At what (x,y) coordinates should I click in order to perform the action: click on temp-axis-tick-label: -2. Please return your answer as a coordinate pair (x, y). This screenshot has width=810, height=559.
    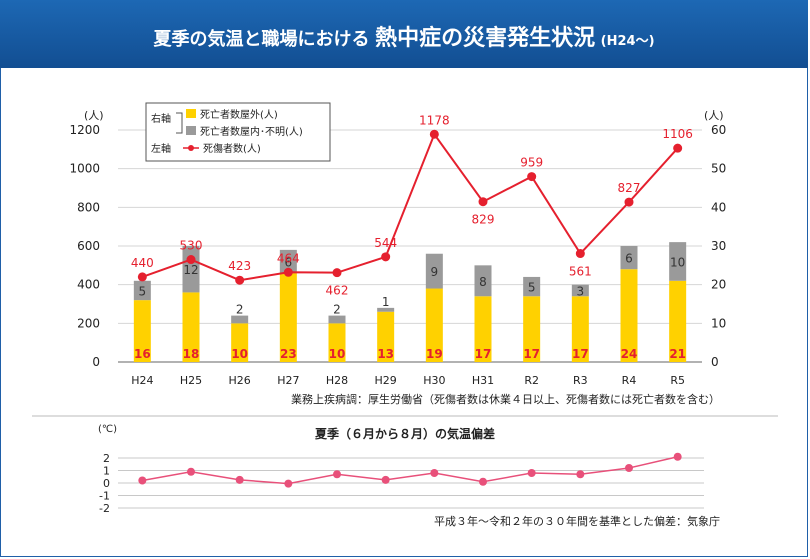
    Looking at the image, I should click on (104, 508).